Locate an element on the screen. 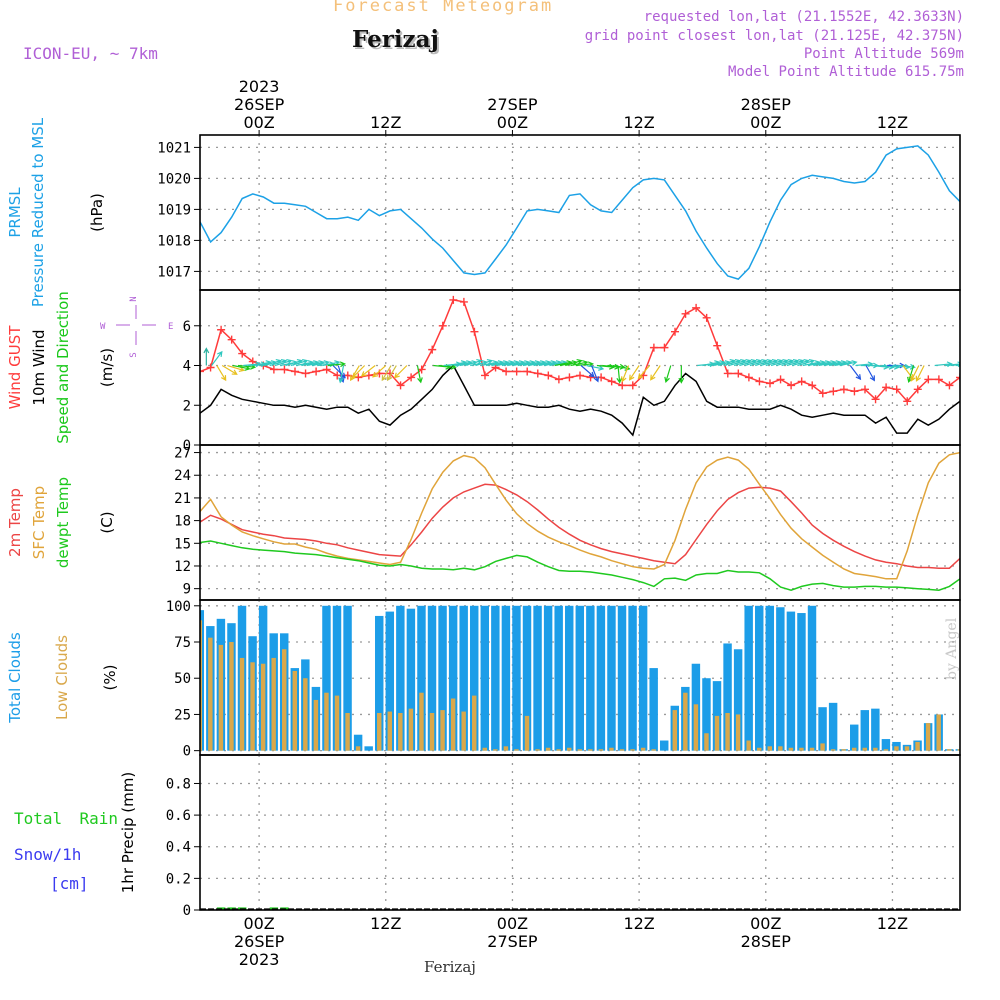 The image size is (1000, 1000). footer-location: Ferizaj is located at coordinates (450, 967).